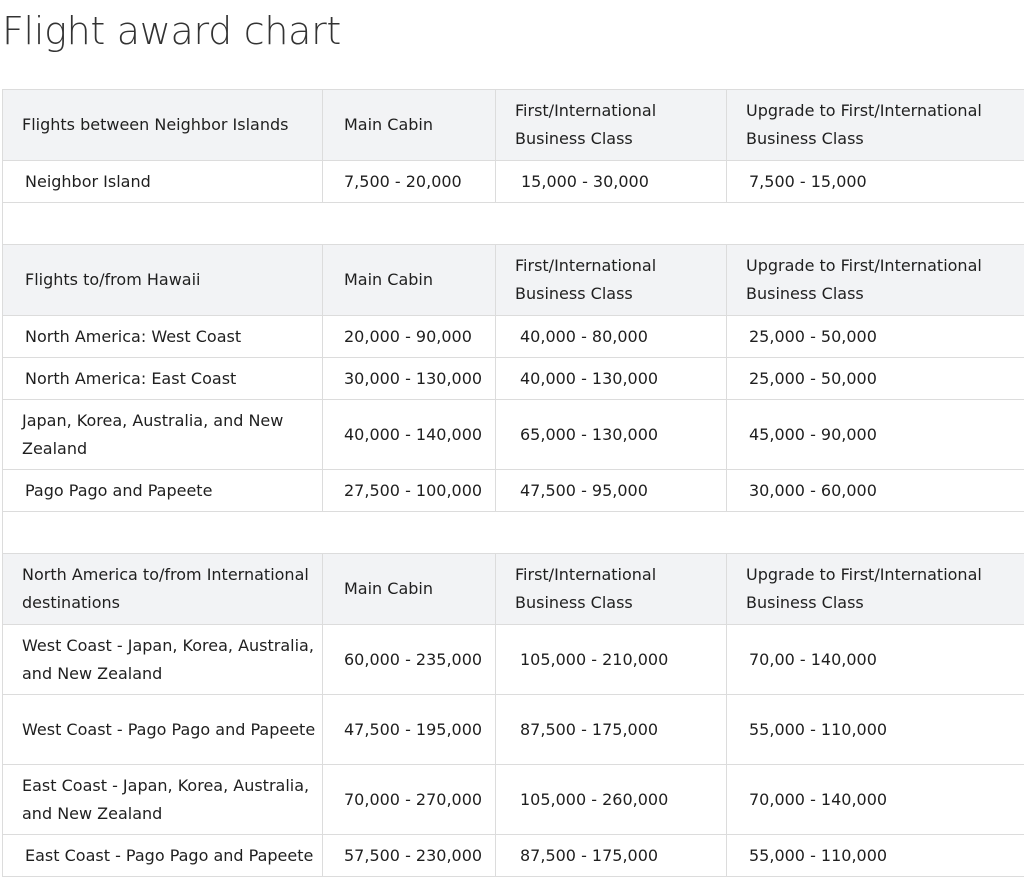  I want to click on first-cell: 105,000 - 260,000, so click(611, 799).